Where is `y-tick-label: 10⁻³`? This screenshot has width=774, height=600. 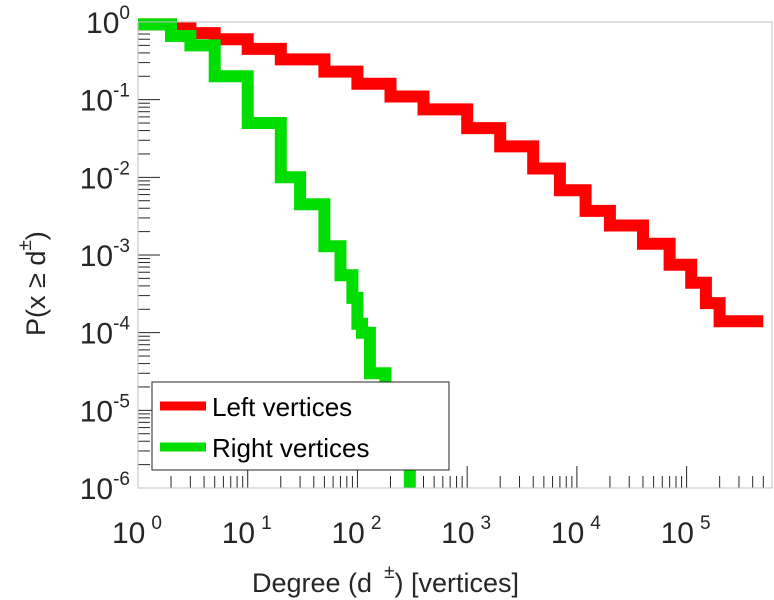 y-tick-label: 10⁻³ is located at coordinates (105, 254).